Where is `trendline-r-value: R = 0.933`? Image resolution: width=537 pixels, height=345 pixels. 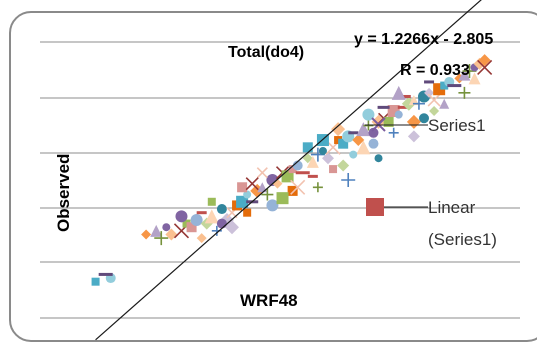
trendline-r-value: R = 0.933 is located at coordinates (435, 70).